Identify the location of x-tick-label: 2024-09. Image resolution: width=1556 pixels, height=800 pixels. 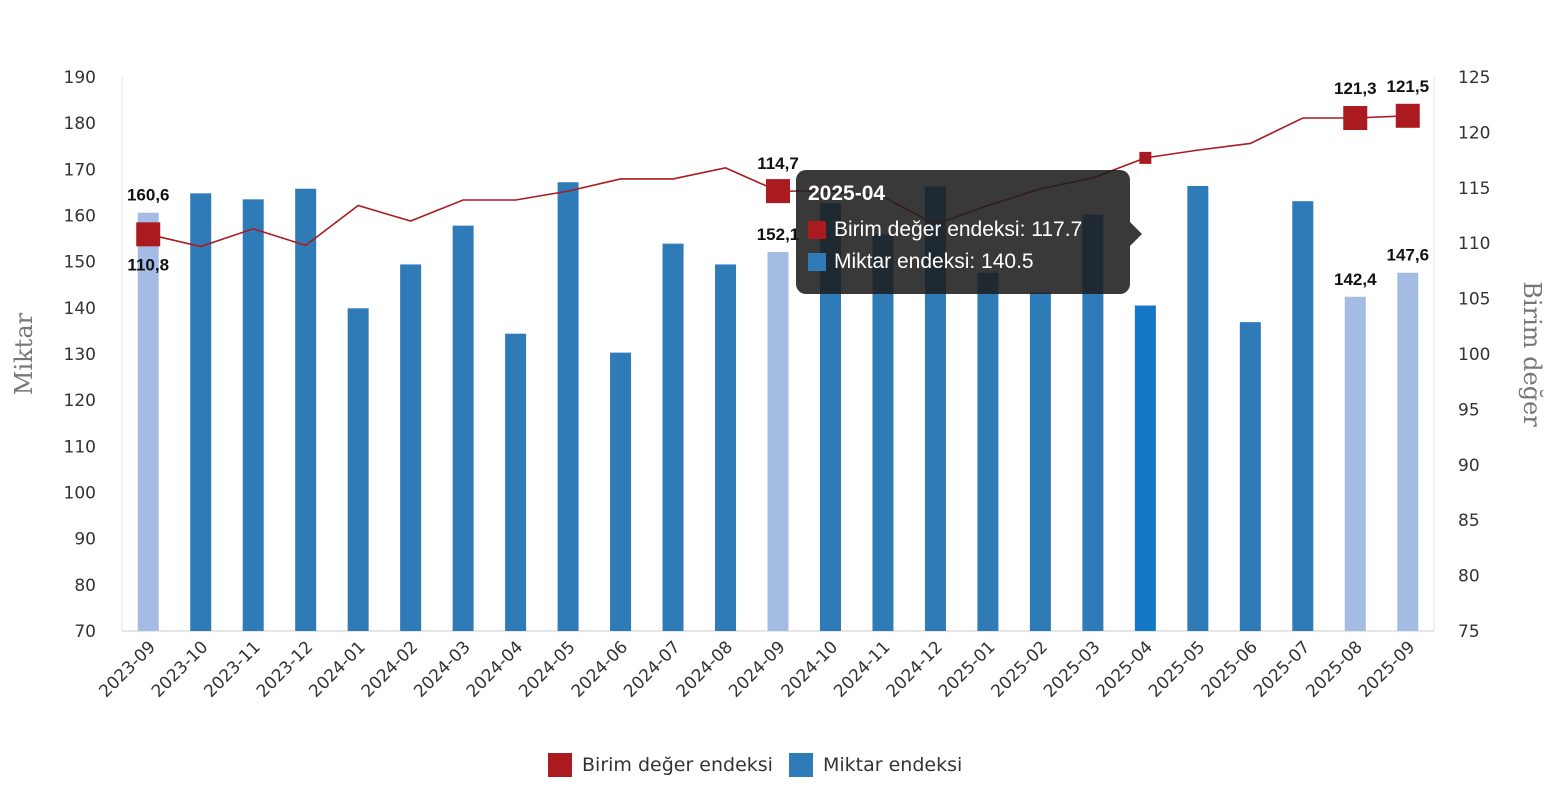
(757, 669).